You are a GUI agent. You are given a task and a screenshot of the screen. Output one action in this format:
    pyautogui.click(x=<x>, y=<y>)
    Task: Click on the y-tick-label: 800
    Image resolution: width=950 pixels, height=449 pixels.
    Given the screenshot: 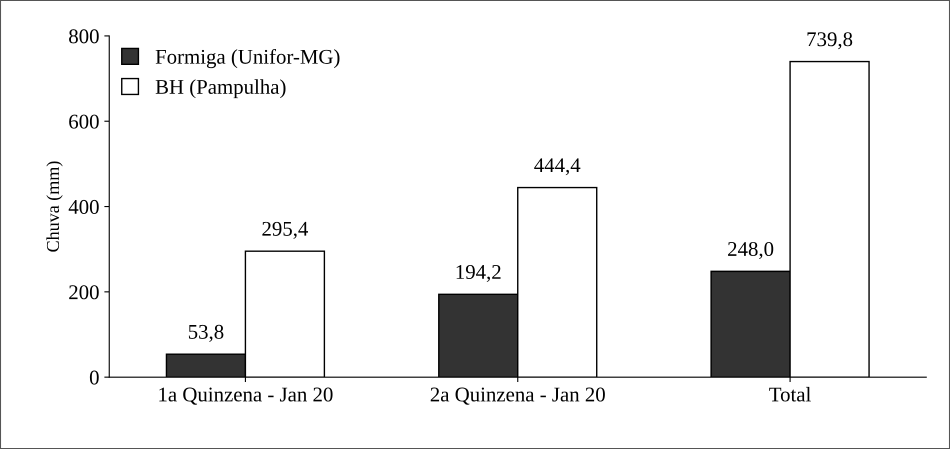 What is the action you would take?
    pyautogui.click(x=84, y=36)
    